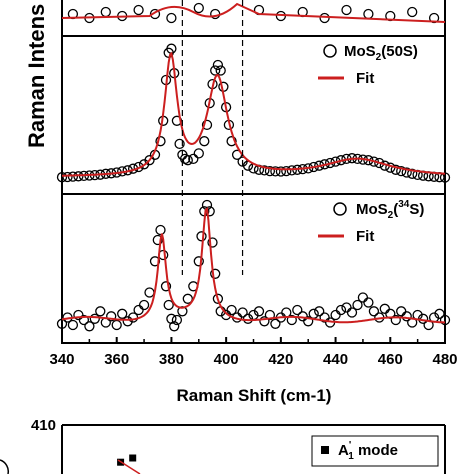  What do you see at coordinates (253, 352) in the screenshot?
I see `x-axis: 340 360 380 400 420 440 460 480` at bounding box center [253, 352].